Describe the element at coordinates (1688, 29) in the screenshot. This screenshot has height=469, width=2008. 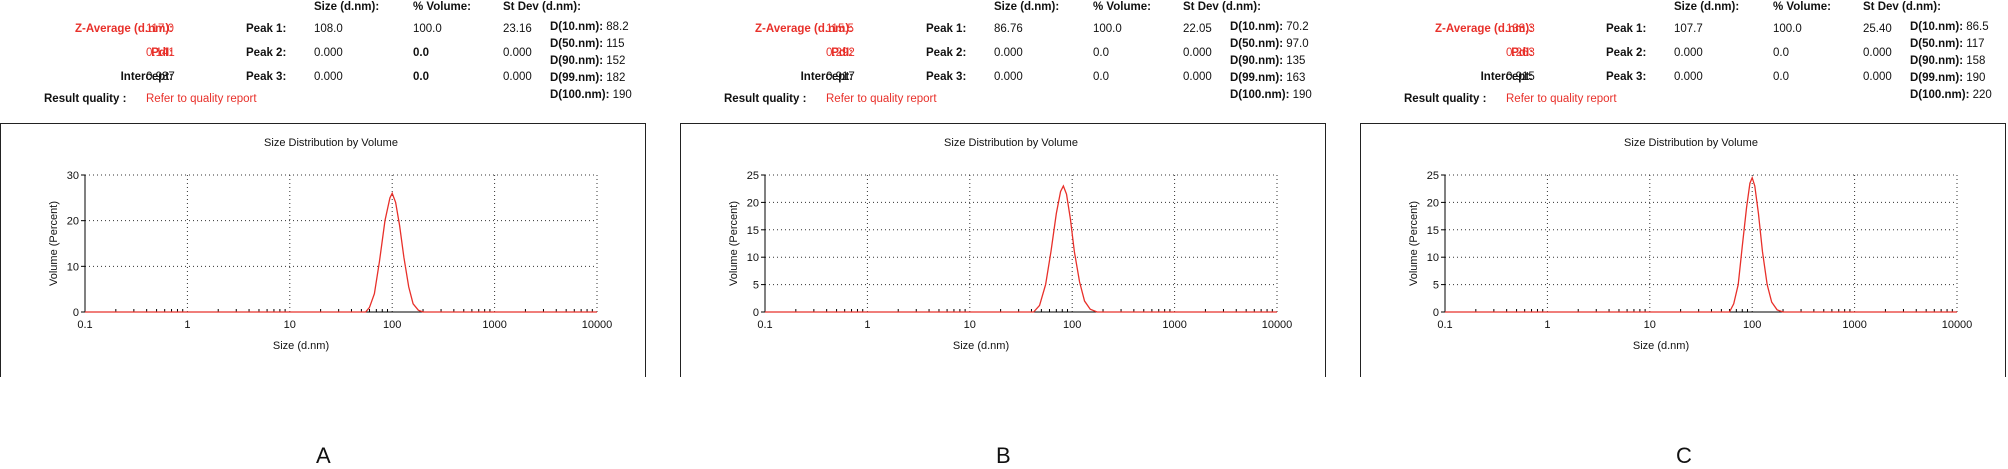
I see `peak-1-size: 107.7` at that location.